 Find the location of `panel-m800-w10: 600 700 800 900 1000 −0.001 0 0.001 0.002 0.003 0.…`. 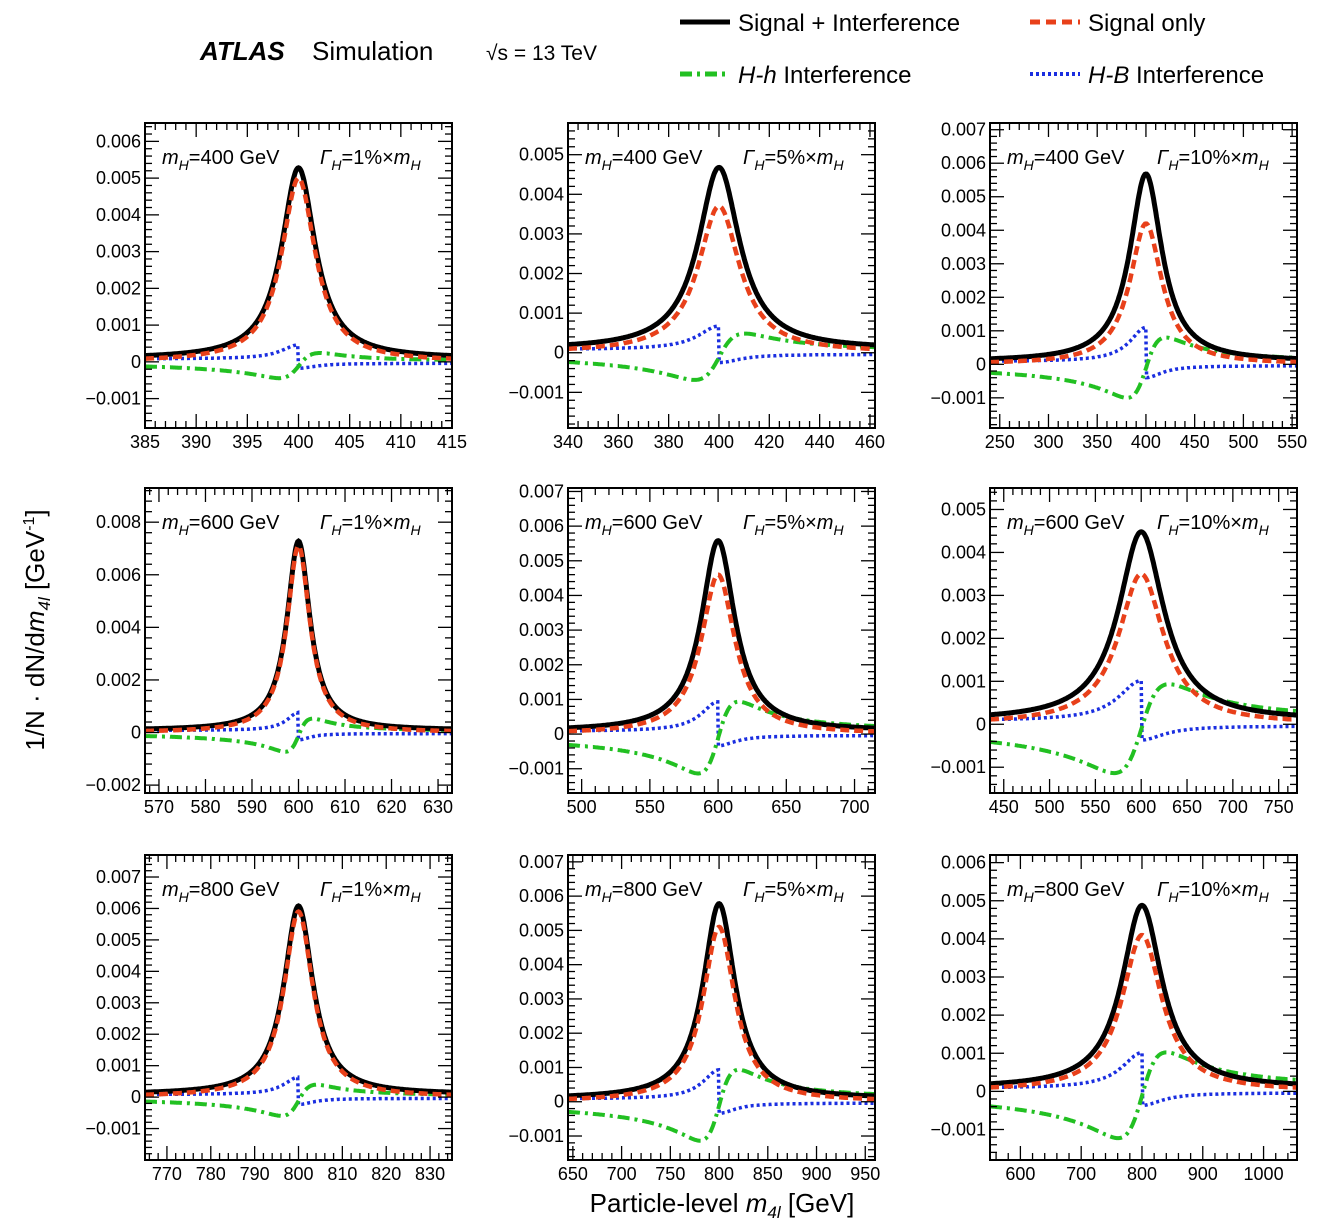

panel-m800-w10: 600 700 800 900 1000 −0.001 0 0.001 0.002 0.003 0.… is located at coordinates (1114, 1018).